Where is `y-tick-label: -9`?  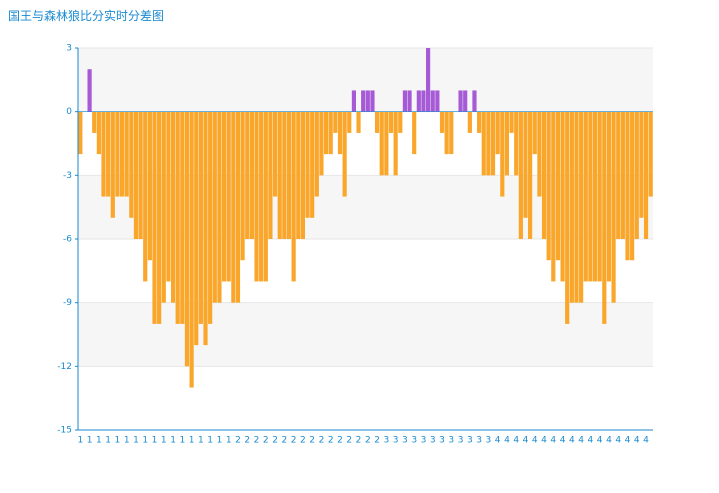 y-tick-label: -9 is located at coordinates (67, 303).